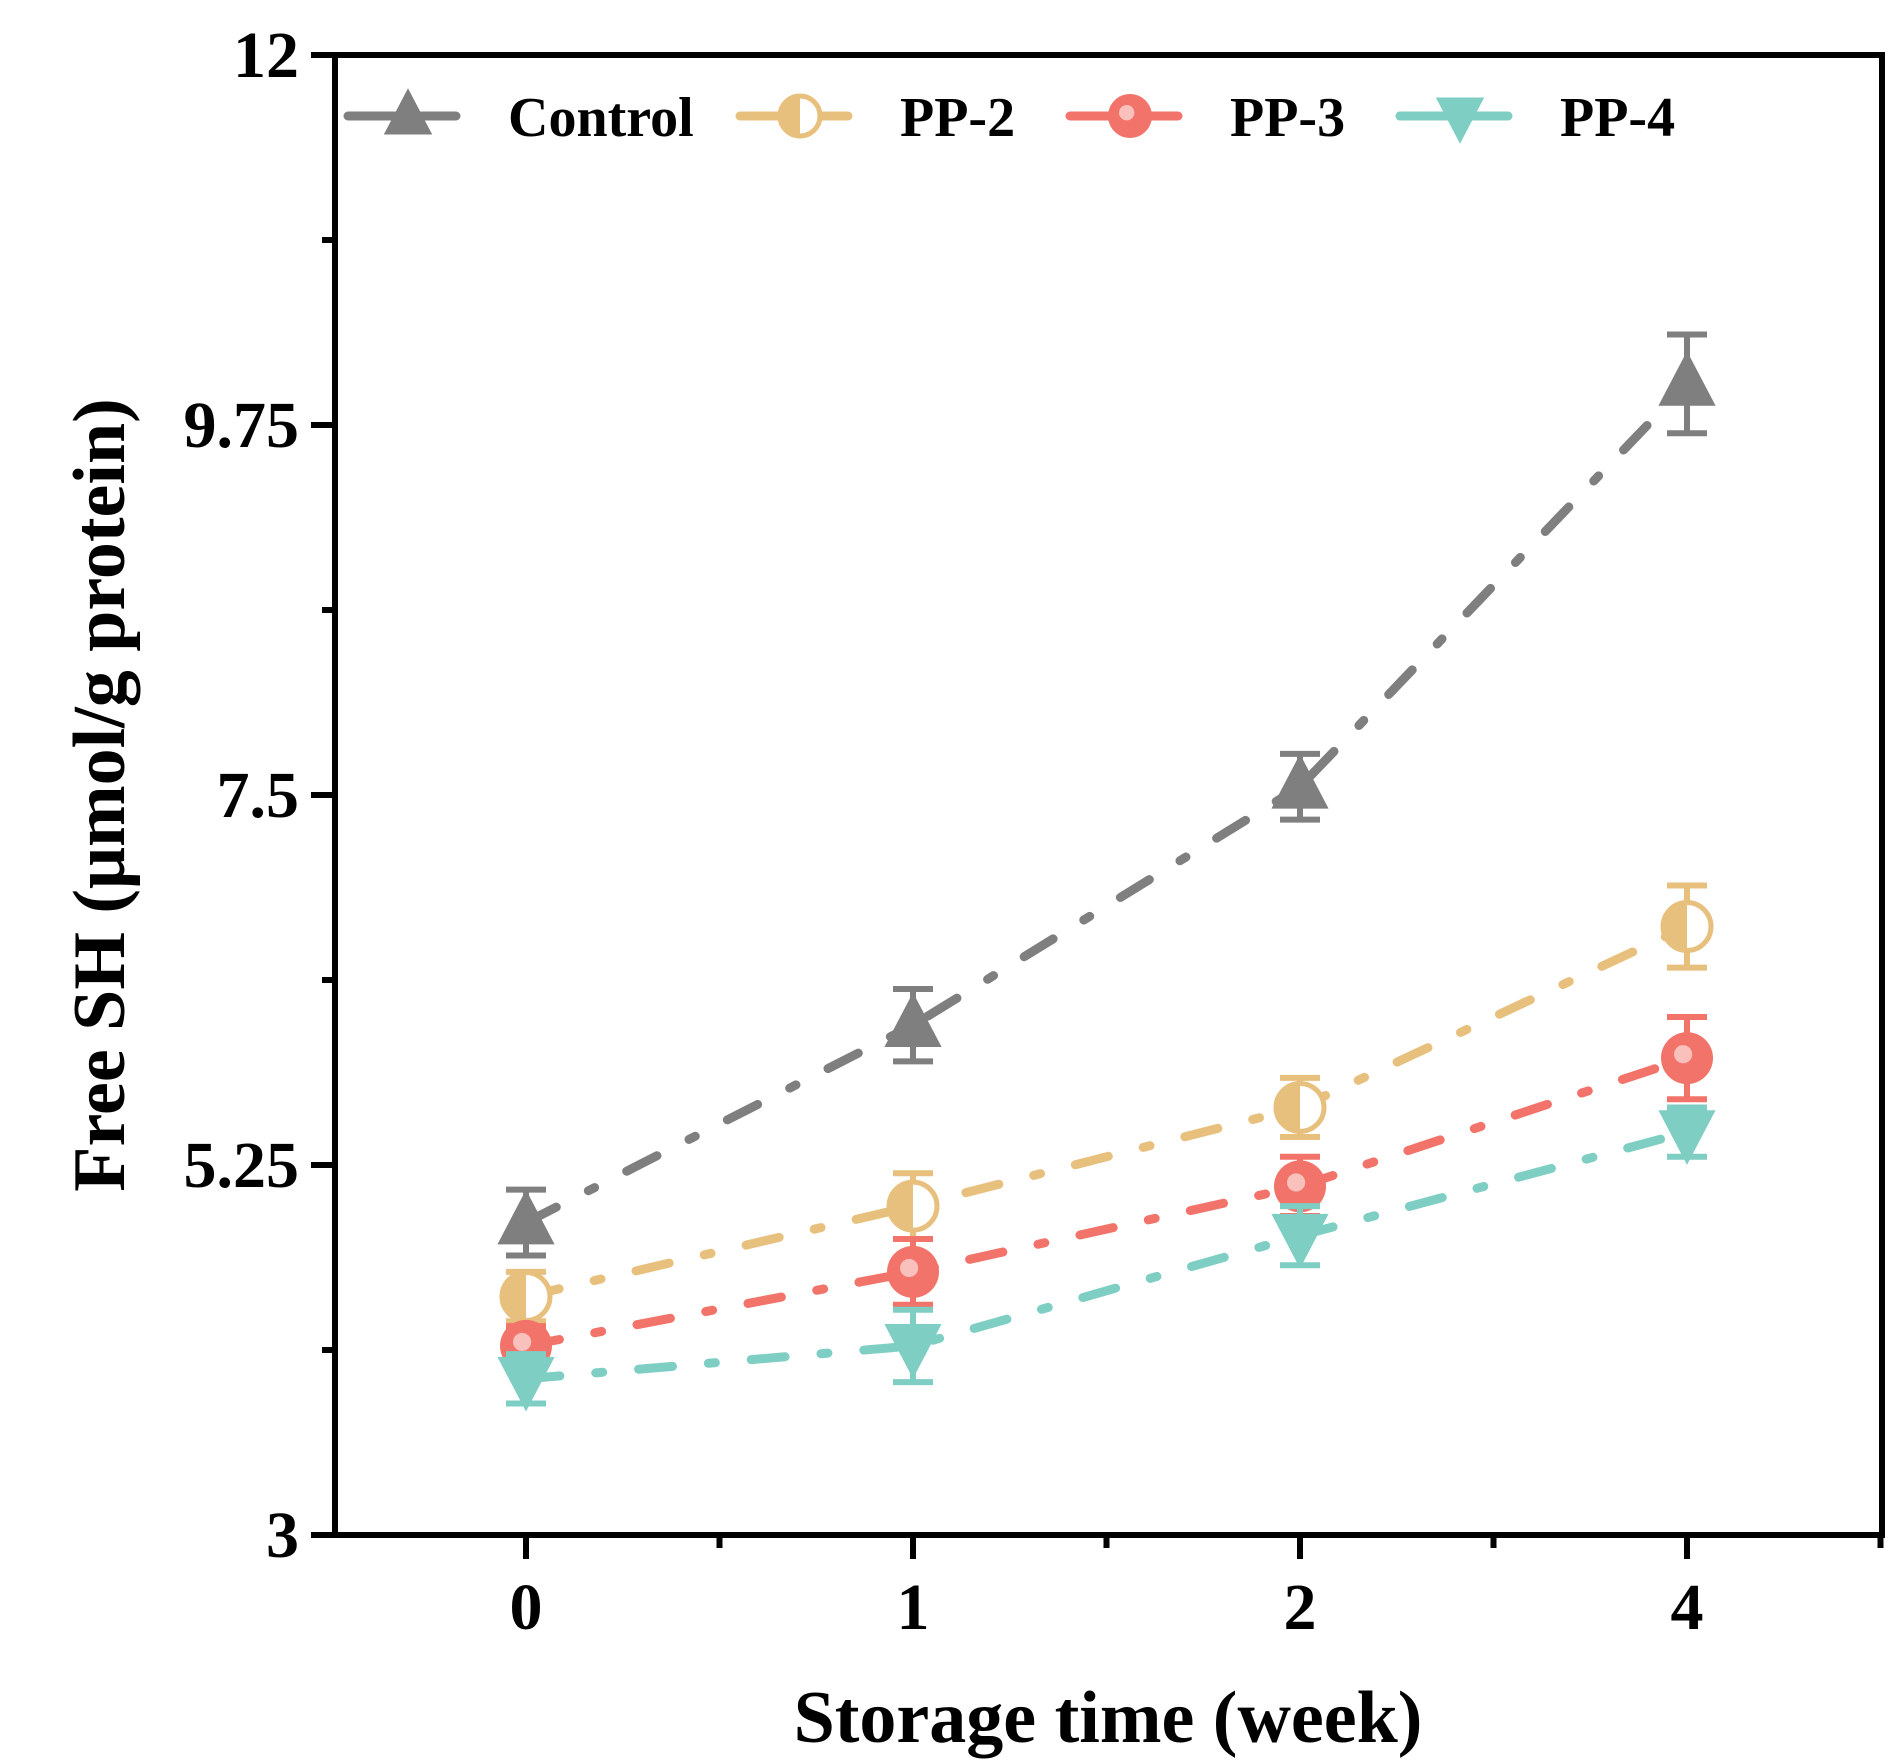 This screenshot has height=1764, width=1902. What do you see at coordinates (1205, 118) in the screenshot?
I see `legend-item-pp-3: PP-3` at bounding box center [1205, 118].